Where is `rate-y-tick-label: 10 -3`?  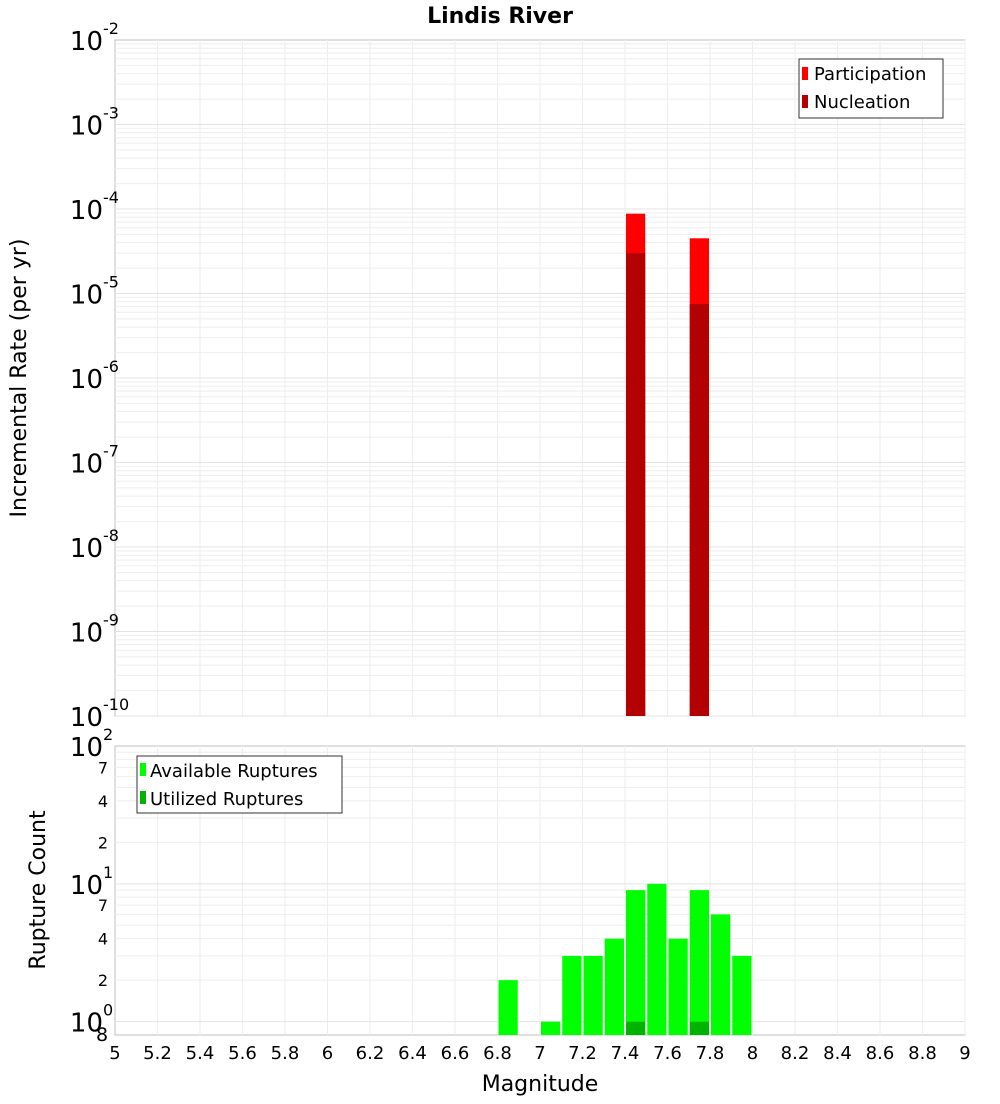 rate-y-tick-label: 10 -3 is located at coordinates (94, 123).